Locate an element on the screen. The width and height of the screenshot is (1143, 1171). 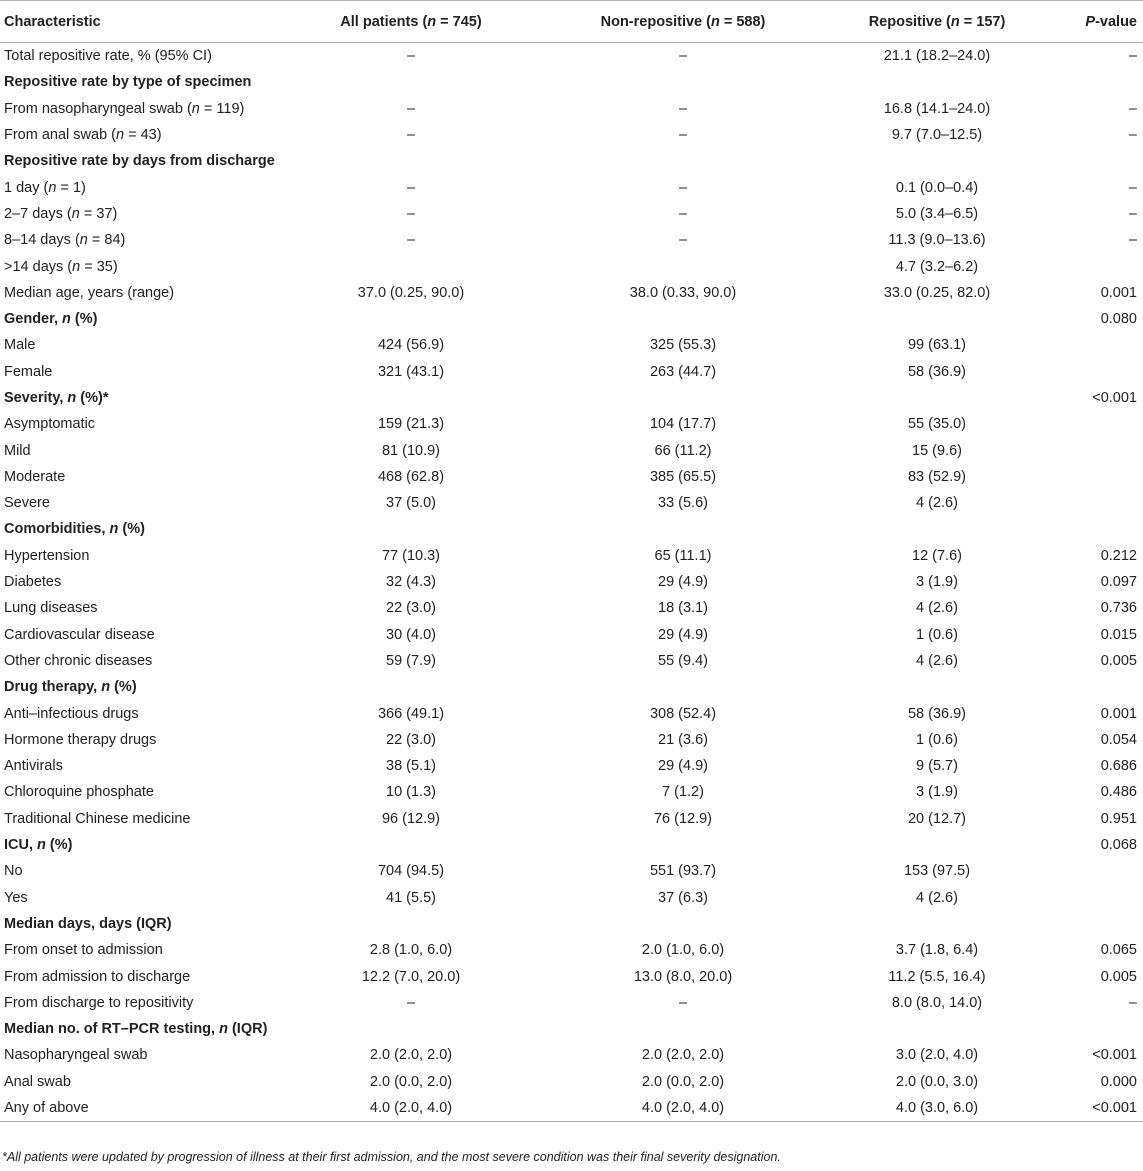
characteristic-cell: Moderate is located at coordinates (35, 476).